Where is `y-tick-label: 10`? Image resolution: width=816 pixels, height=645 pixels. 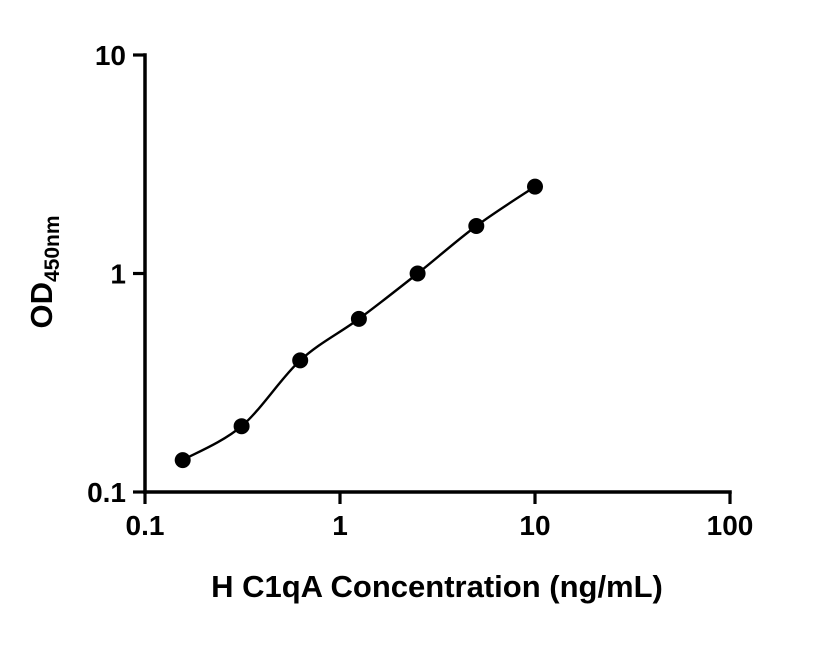 y-tick-label: 10 is located at coordinates (110, 55).